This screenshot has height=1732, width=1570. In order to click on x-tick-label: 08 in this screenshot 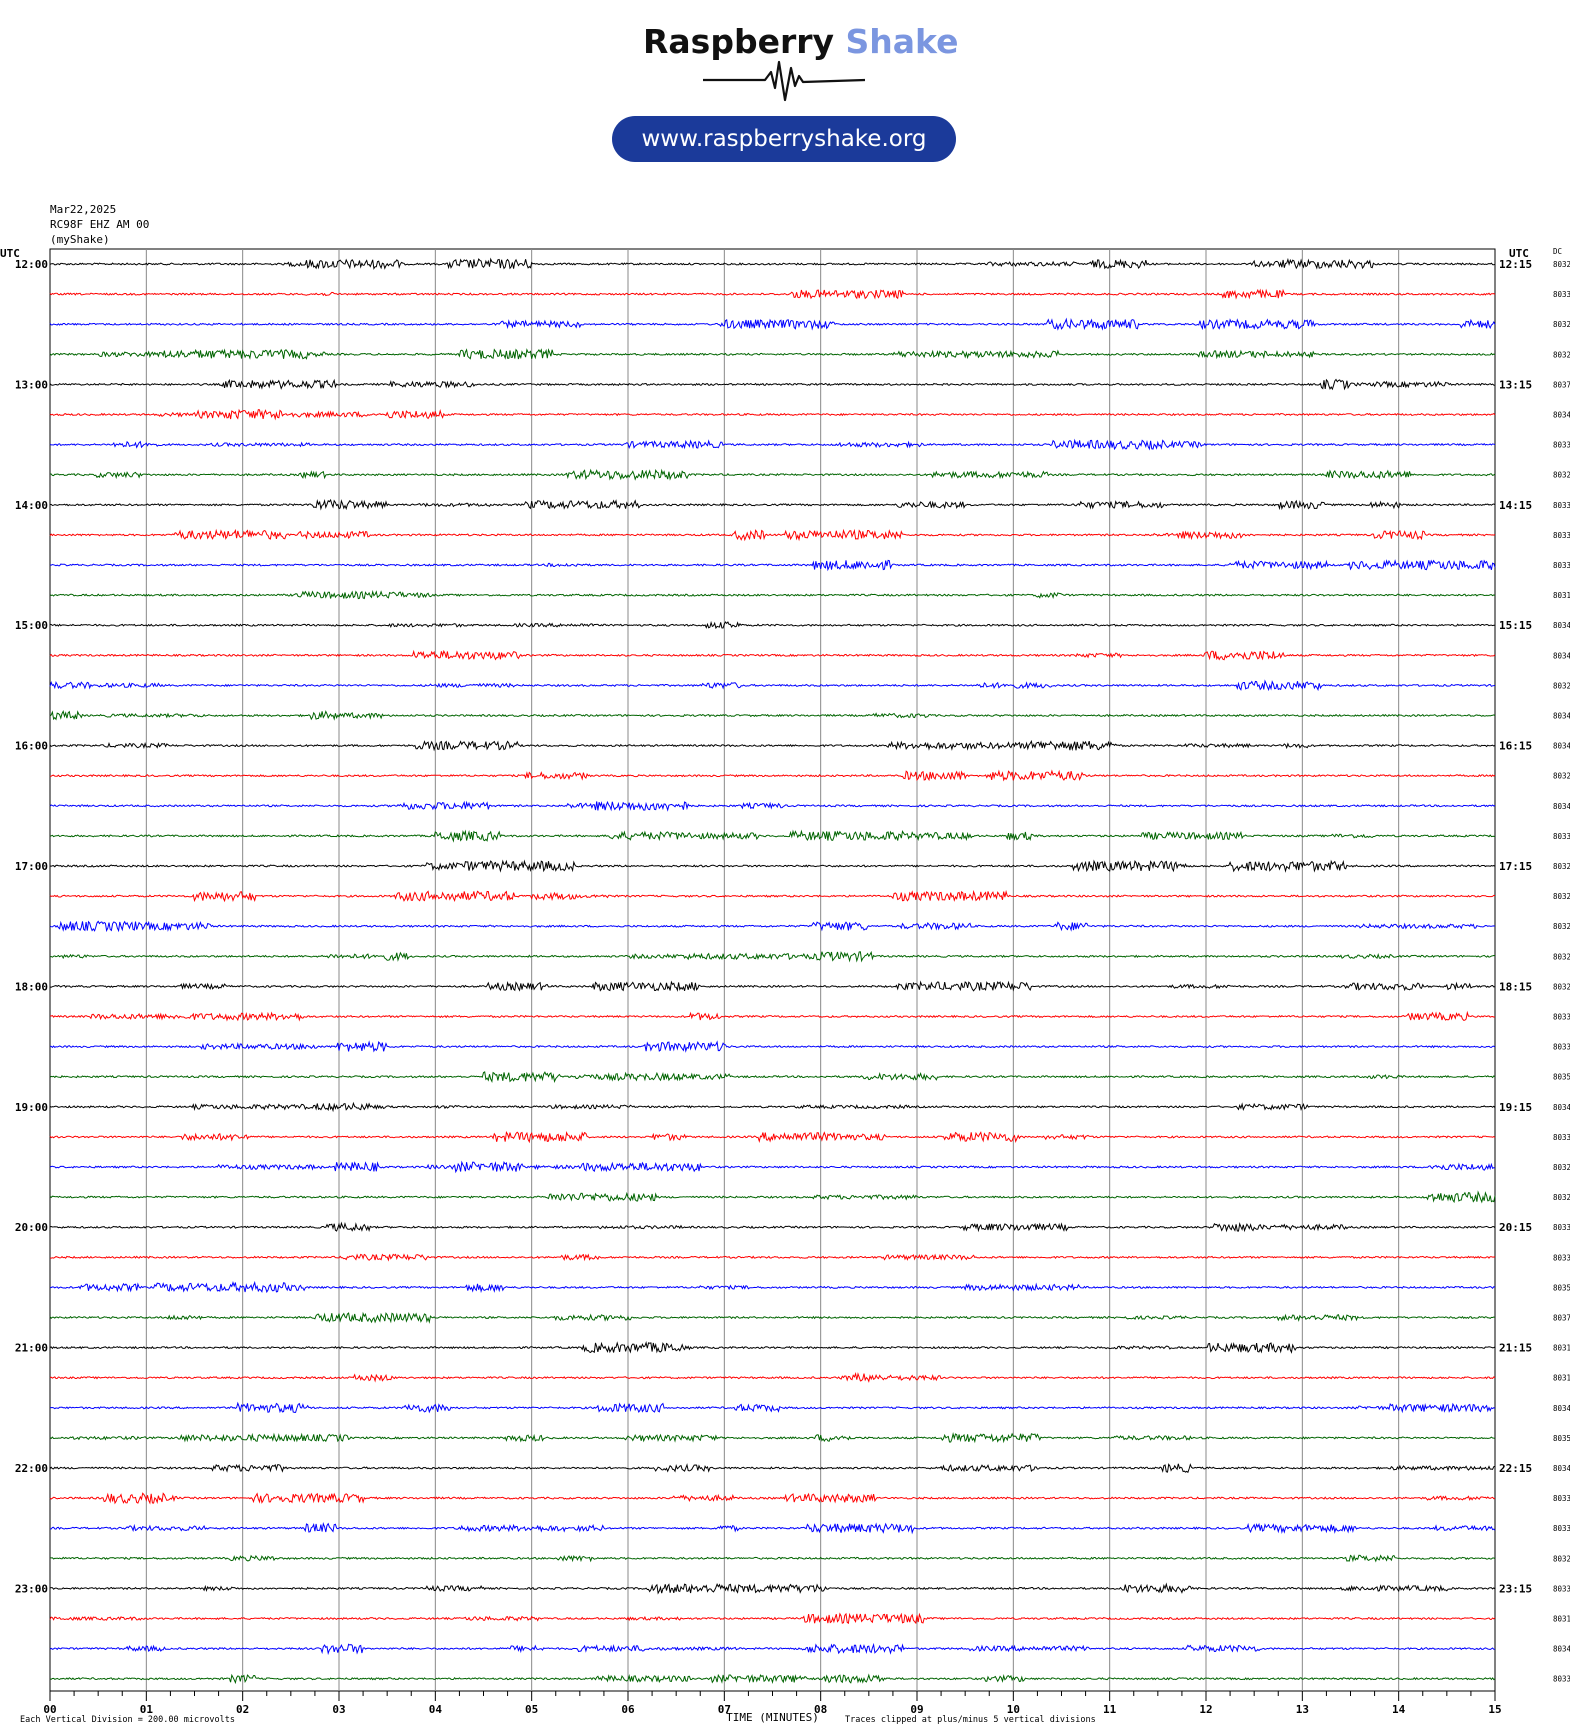, I will do `click(820, 1709)`.